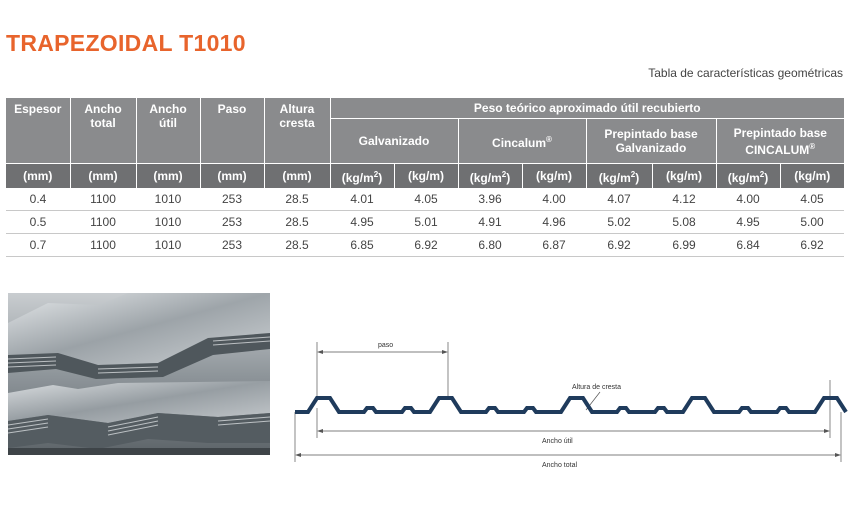 The height and width of the screenshot is (512, 853). Describe the element at coordinates (38, 199) in the screenshot. I see `table-cell: 0.4` at that location.